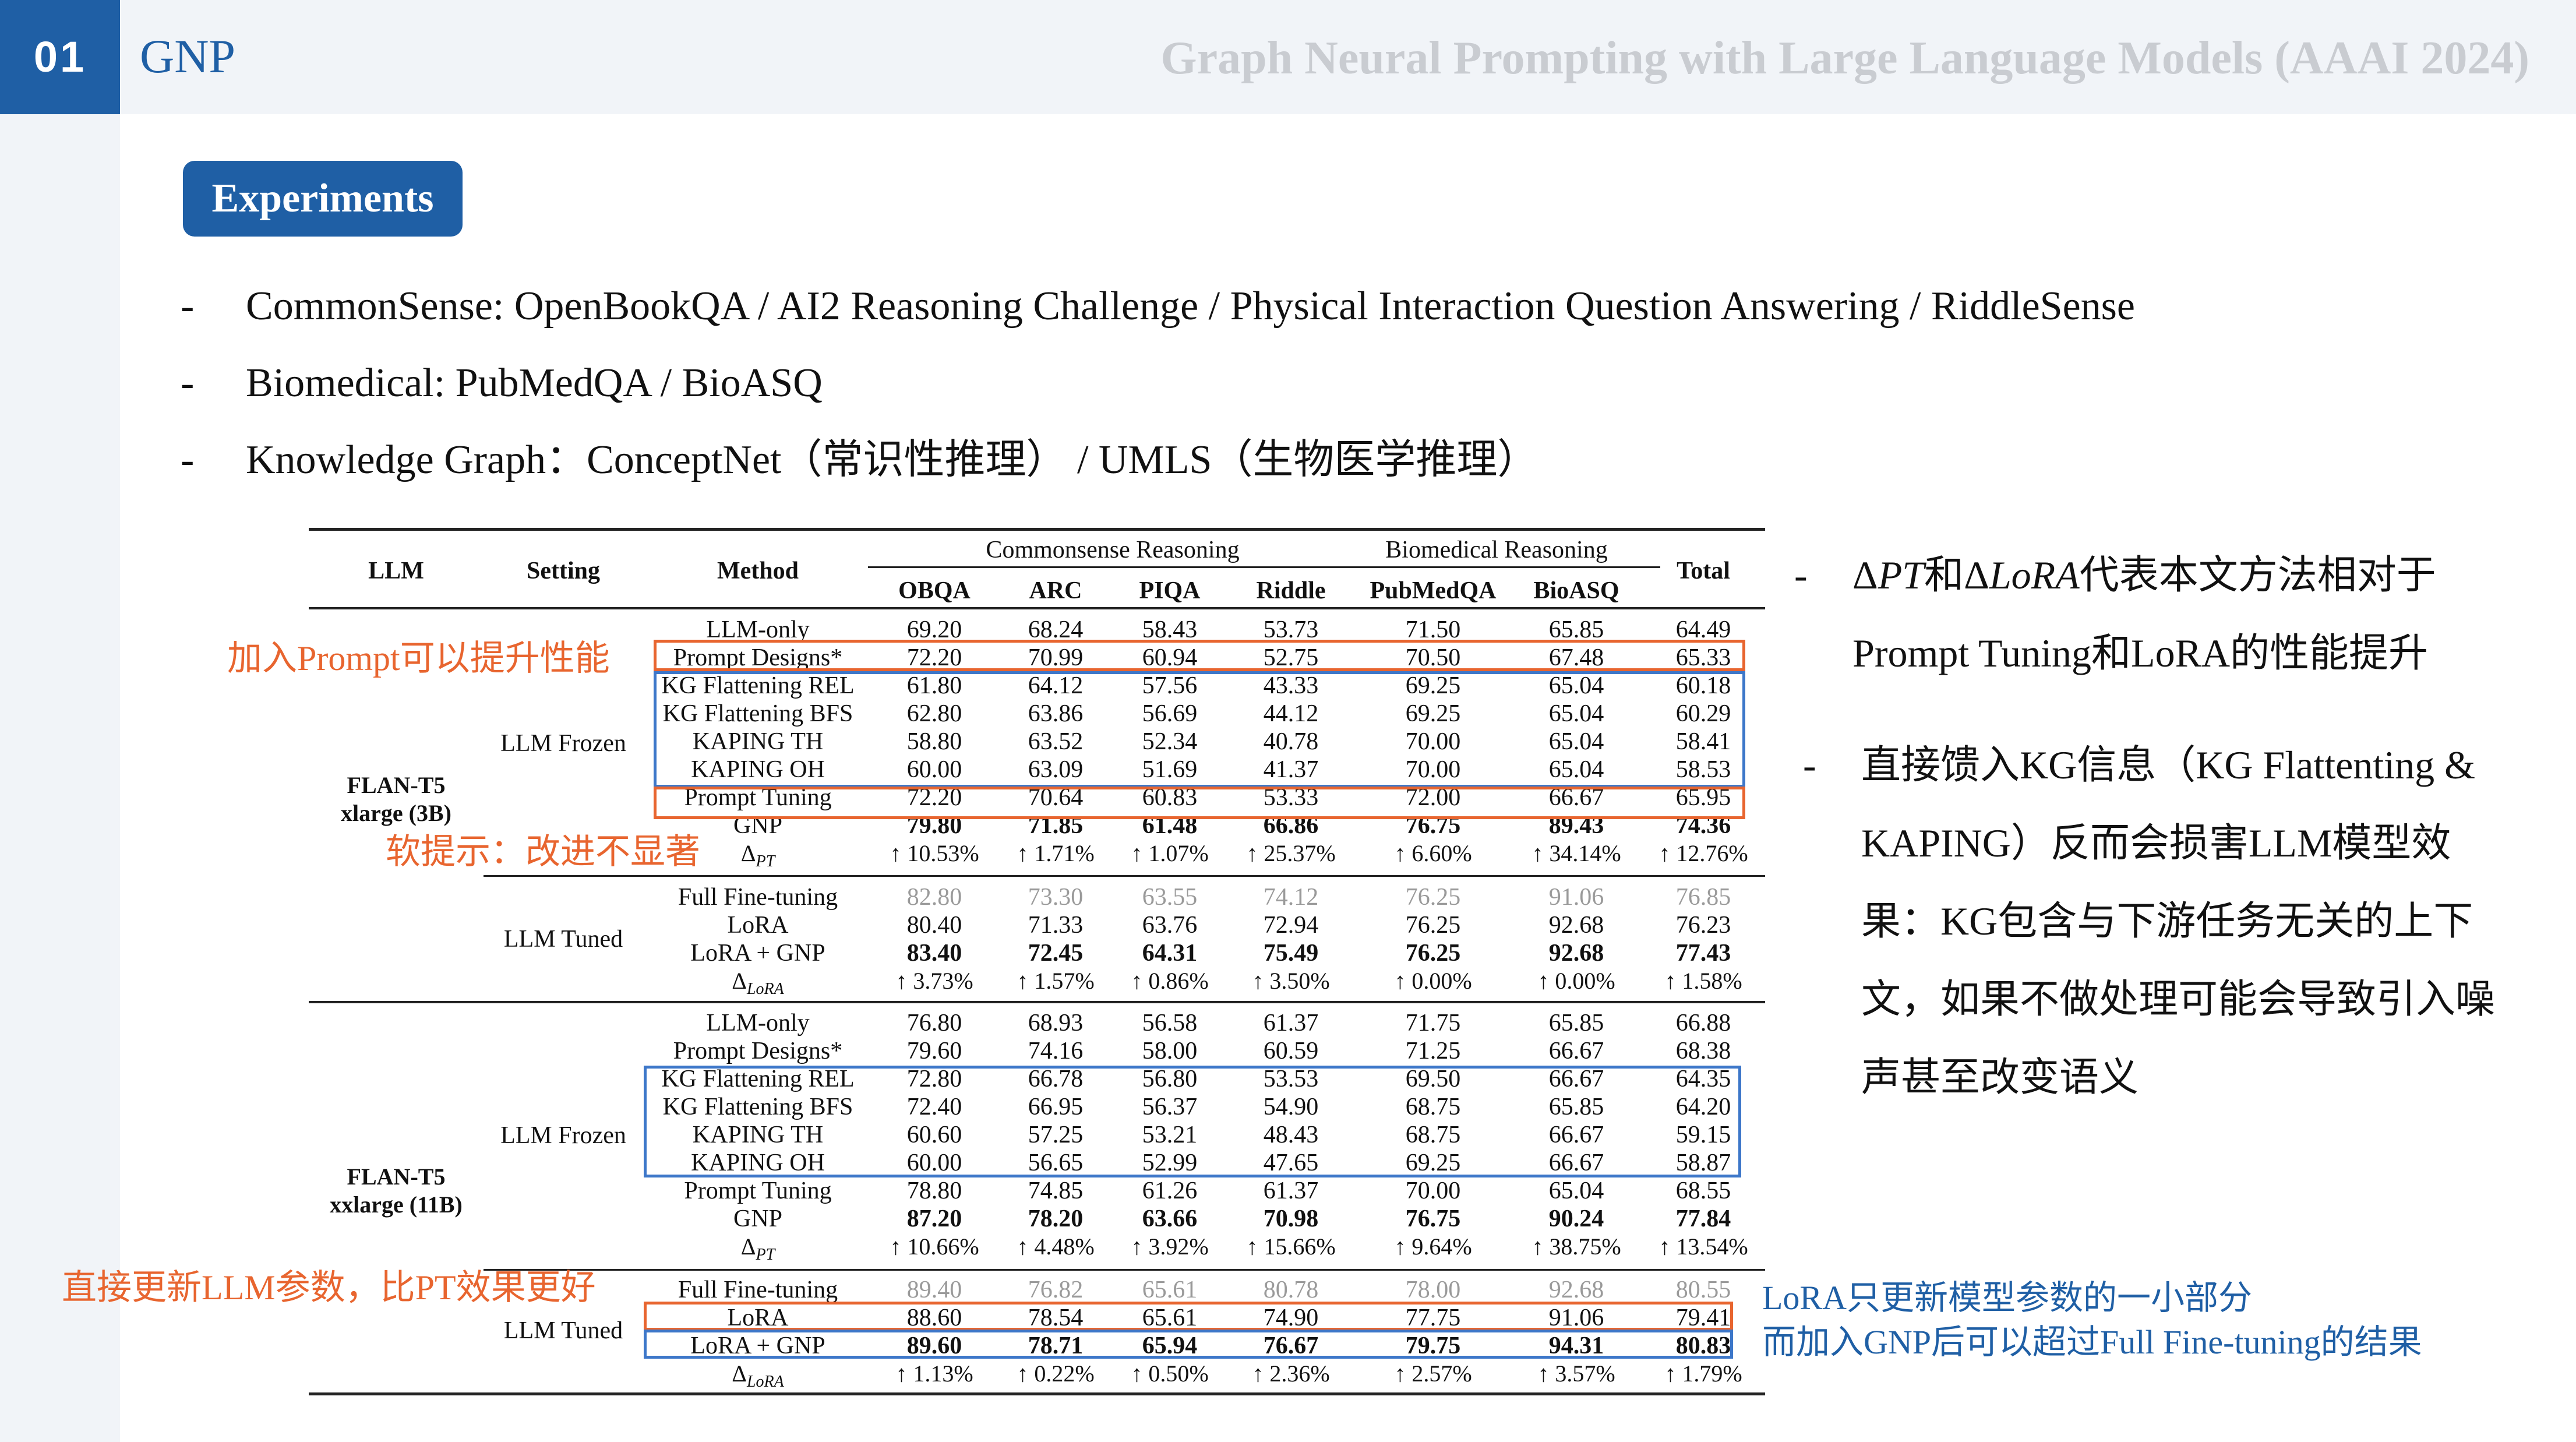 The image size is (2576, 1442). Describe the element at coordinates (1170, 1051) in the screenshot. I see `table-cell: 58.00` at that location.